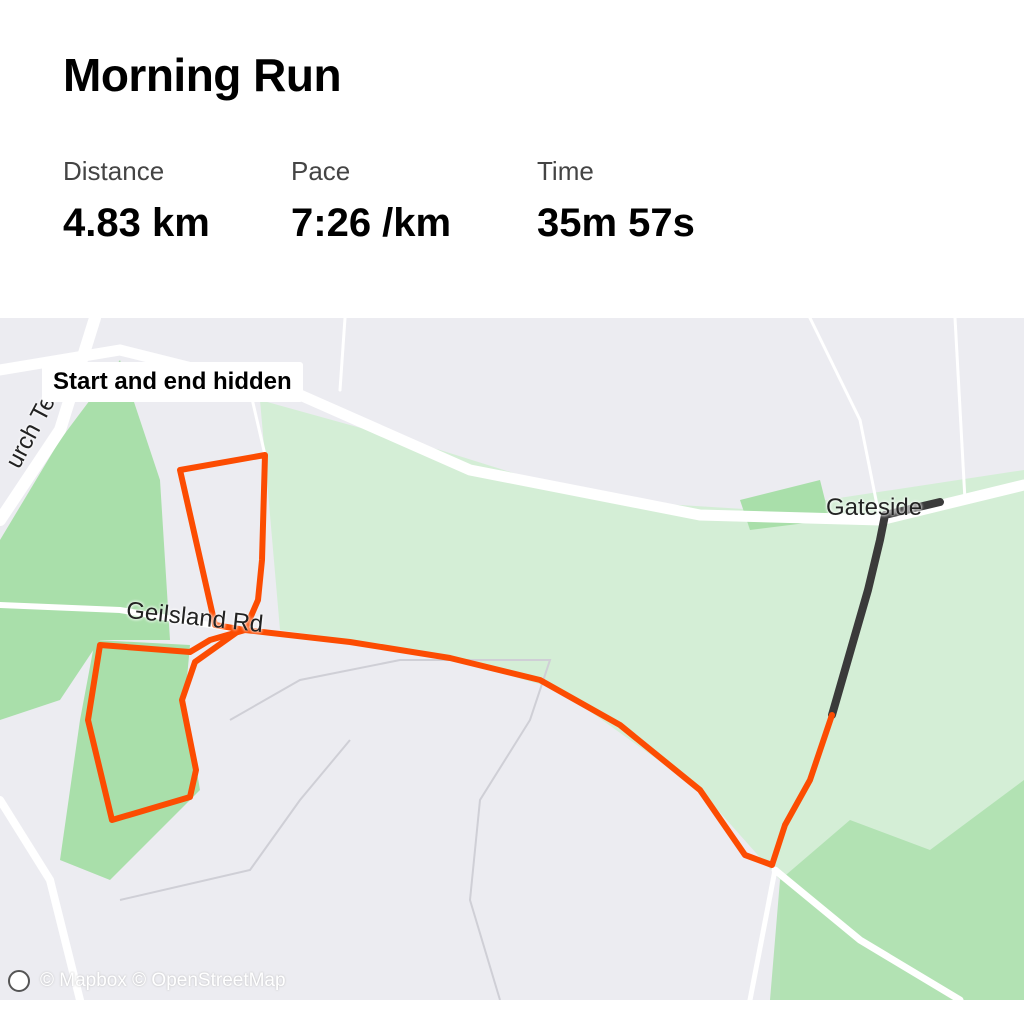 The height and width of the screenshot is (1010, 1024). Describe the element at coordinates (136, 223) in the screenshot. I see `stat-value: 4.83 km` at that location.